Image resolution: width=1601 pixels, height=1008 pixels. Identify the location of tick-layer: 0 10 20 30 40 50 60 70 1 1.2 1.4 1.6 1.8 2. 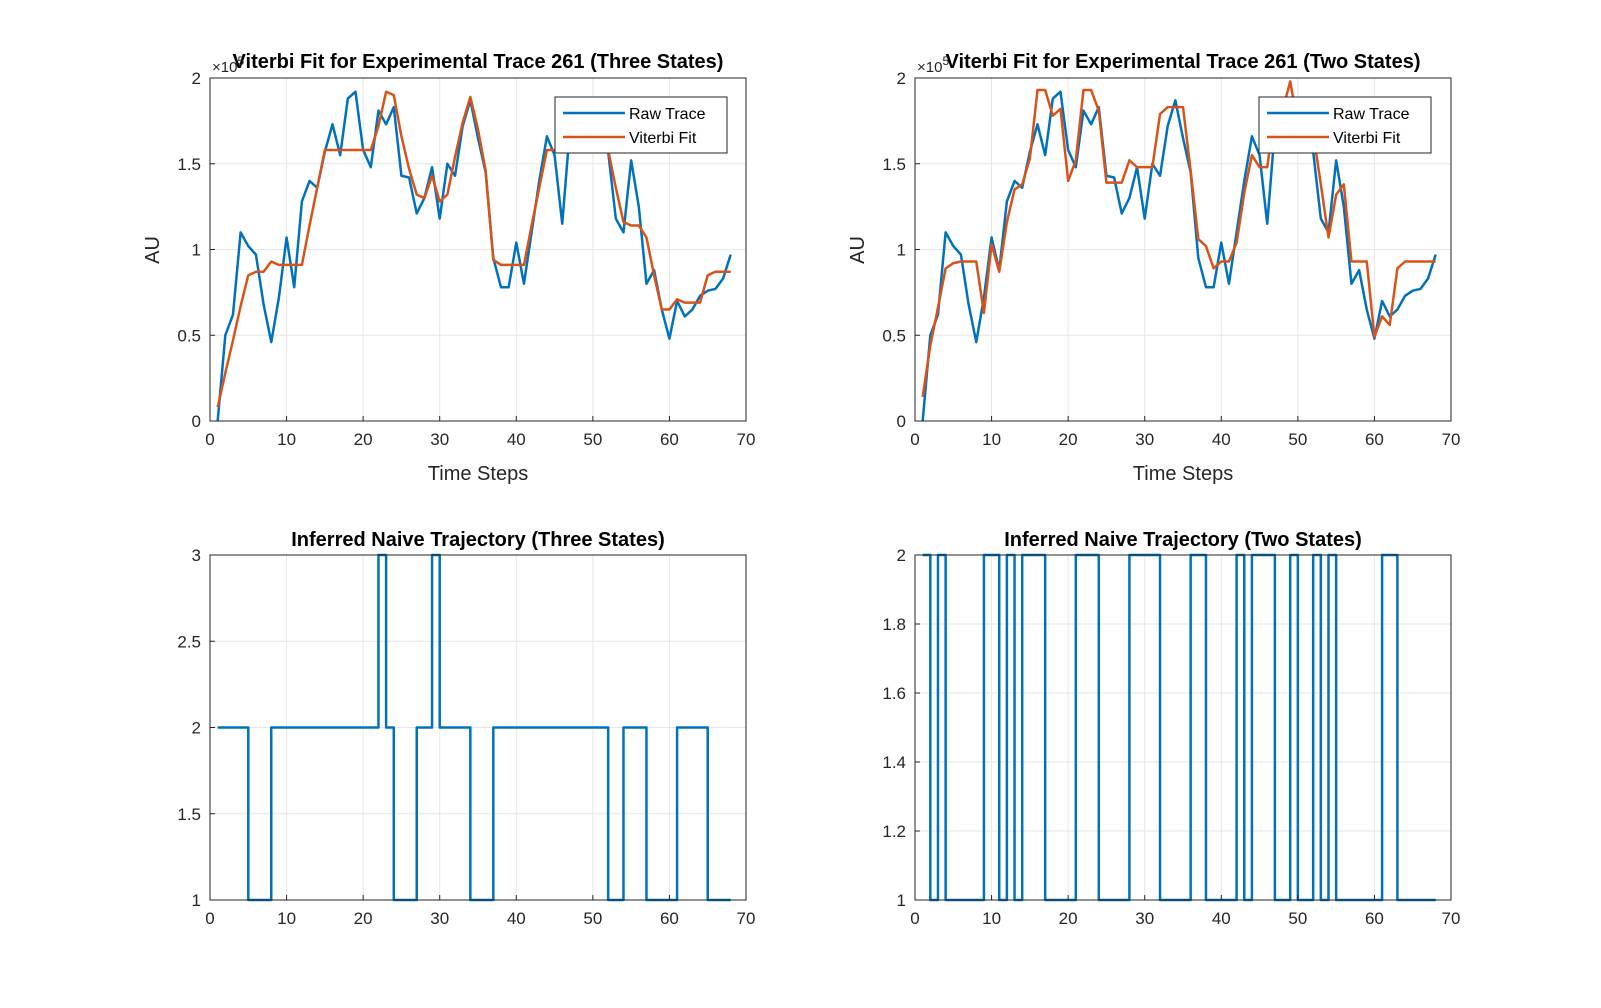
(1171, 737).